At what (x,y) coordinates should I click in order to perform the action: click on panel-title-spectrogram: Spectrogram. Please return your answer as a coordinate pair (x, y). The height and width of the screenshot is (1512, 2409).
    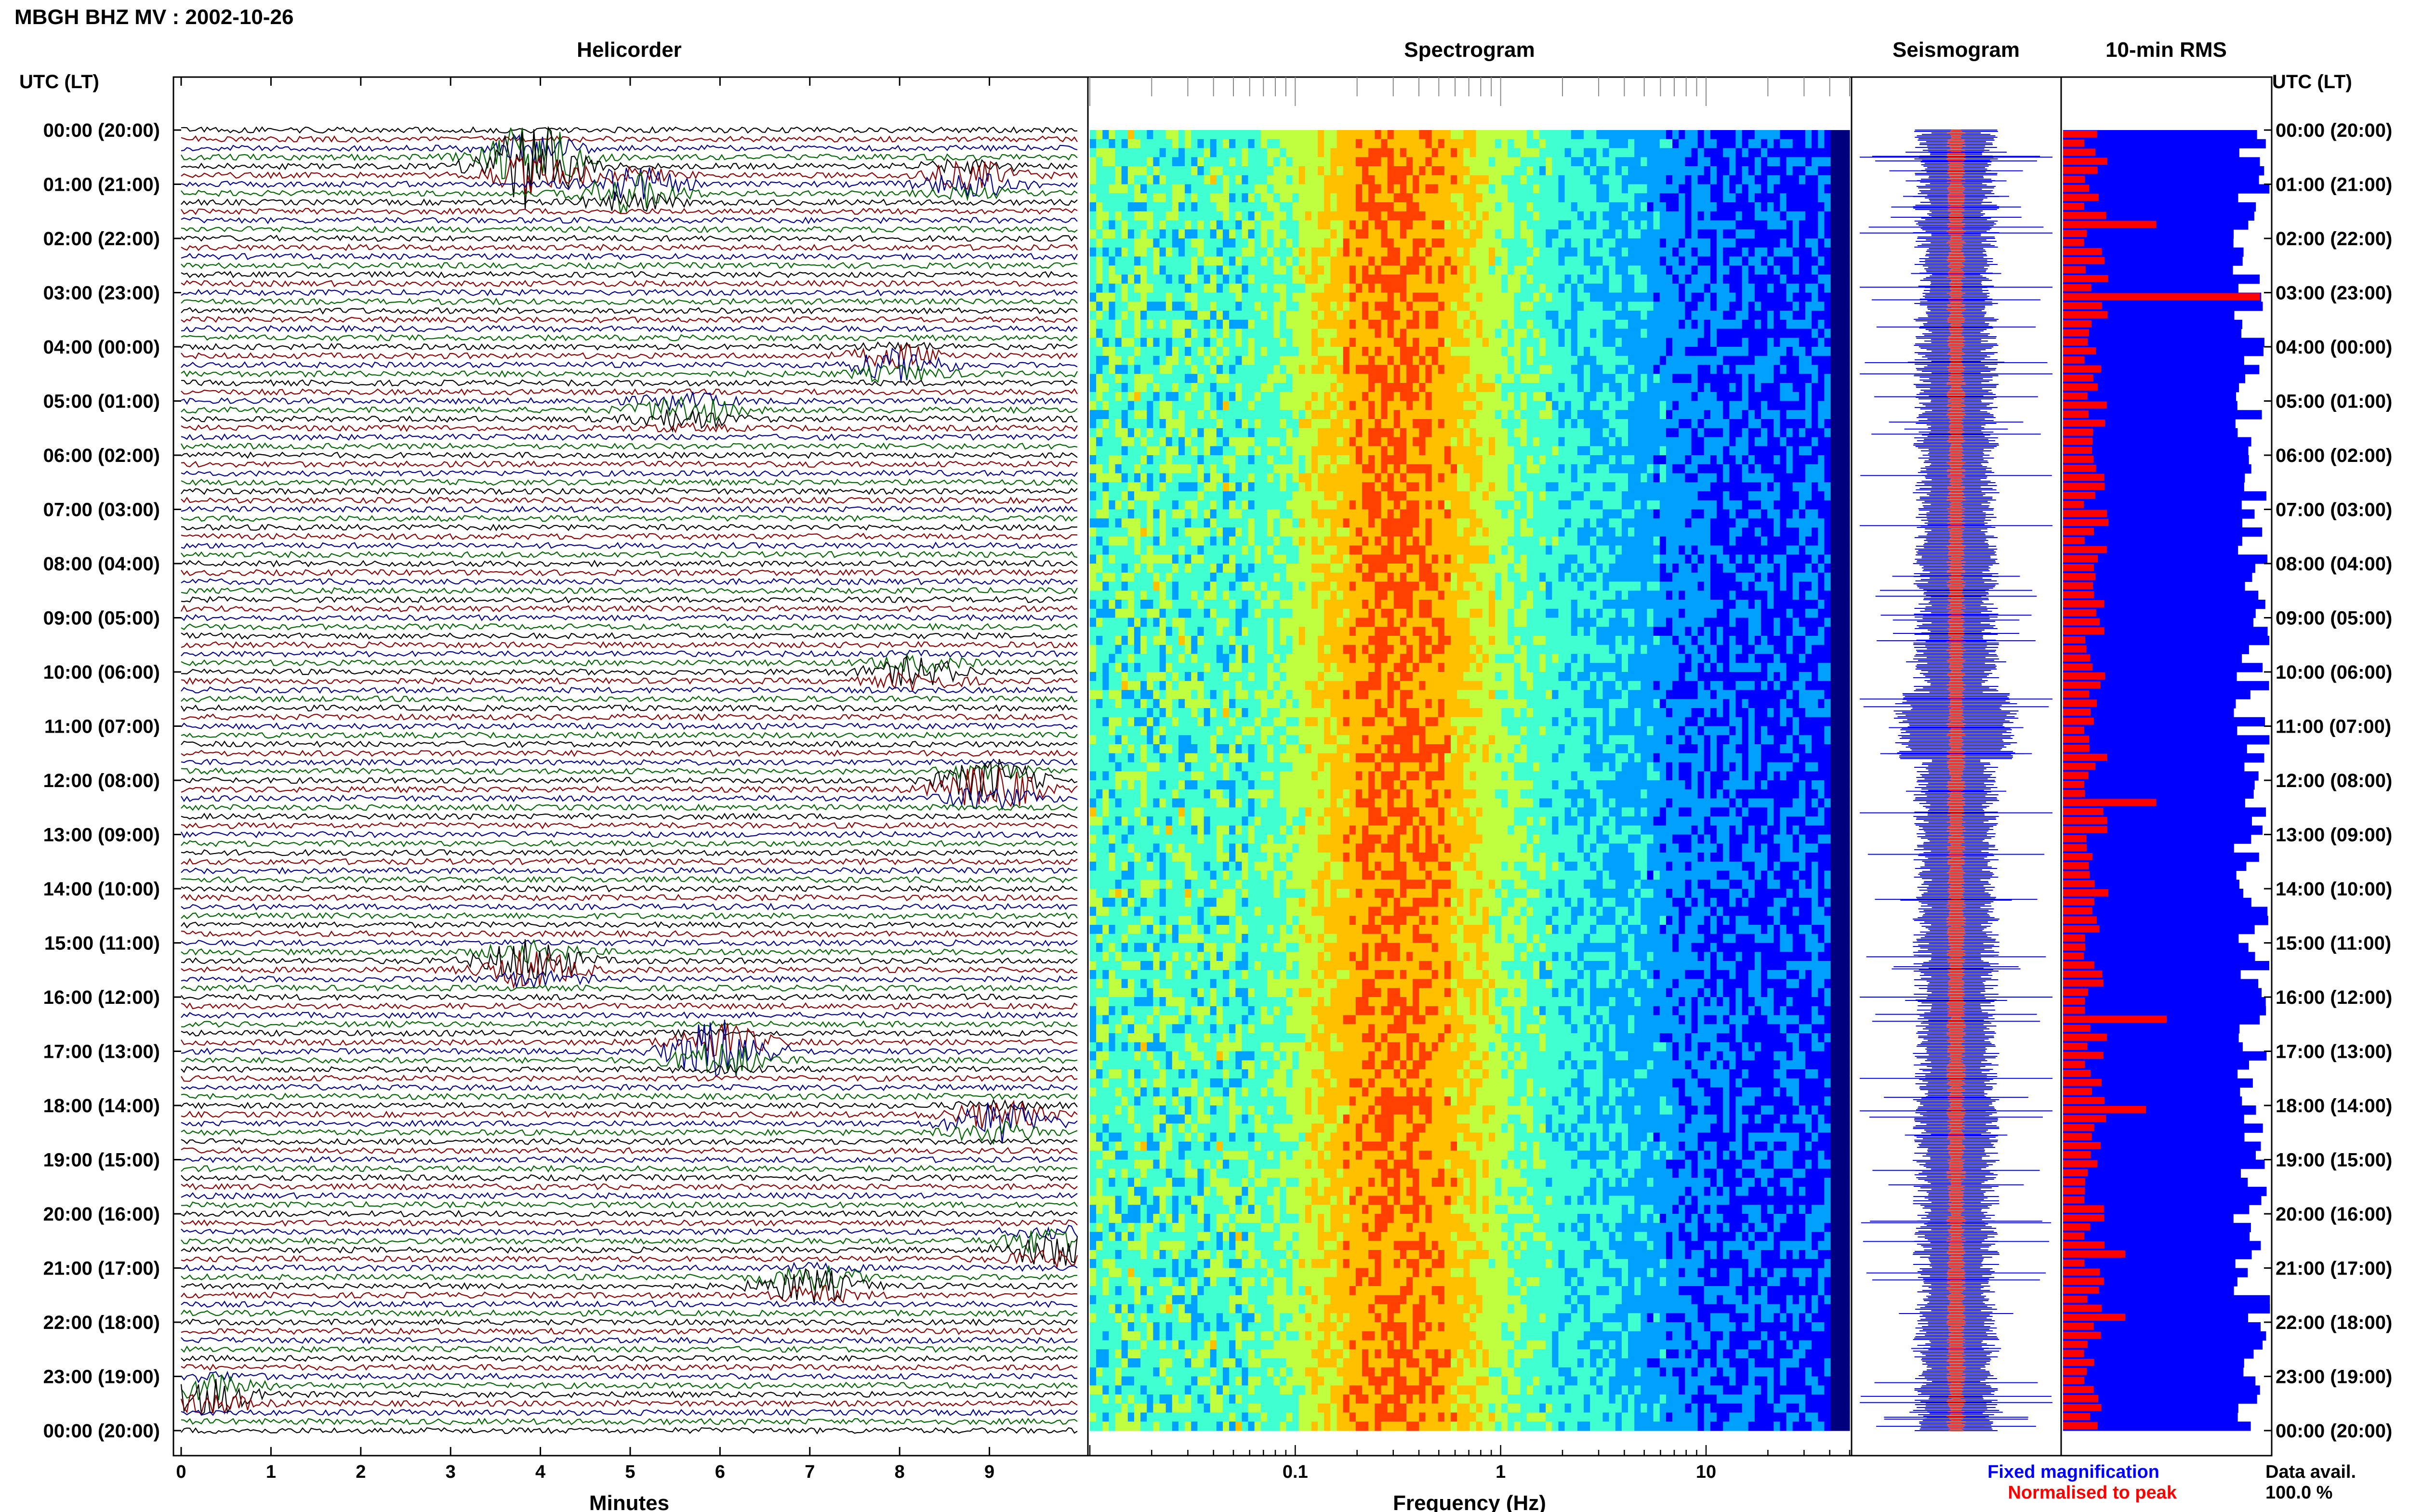
    Looking at the image, I should click on (1469, 50).